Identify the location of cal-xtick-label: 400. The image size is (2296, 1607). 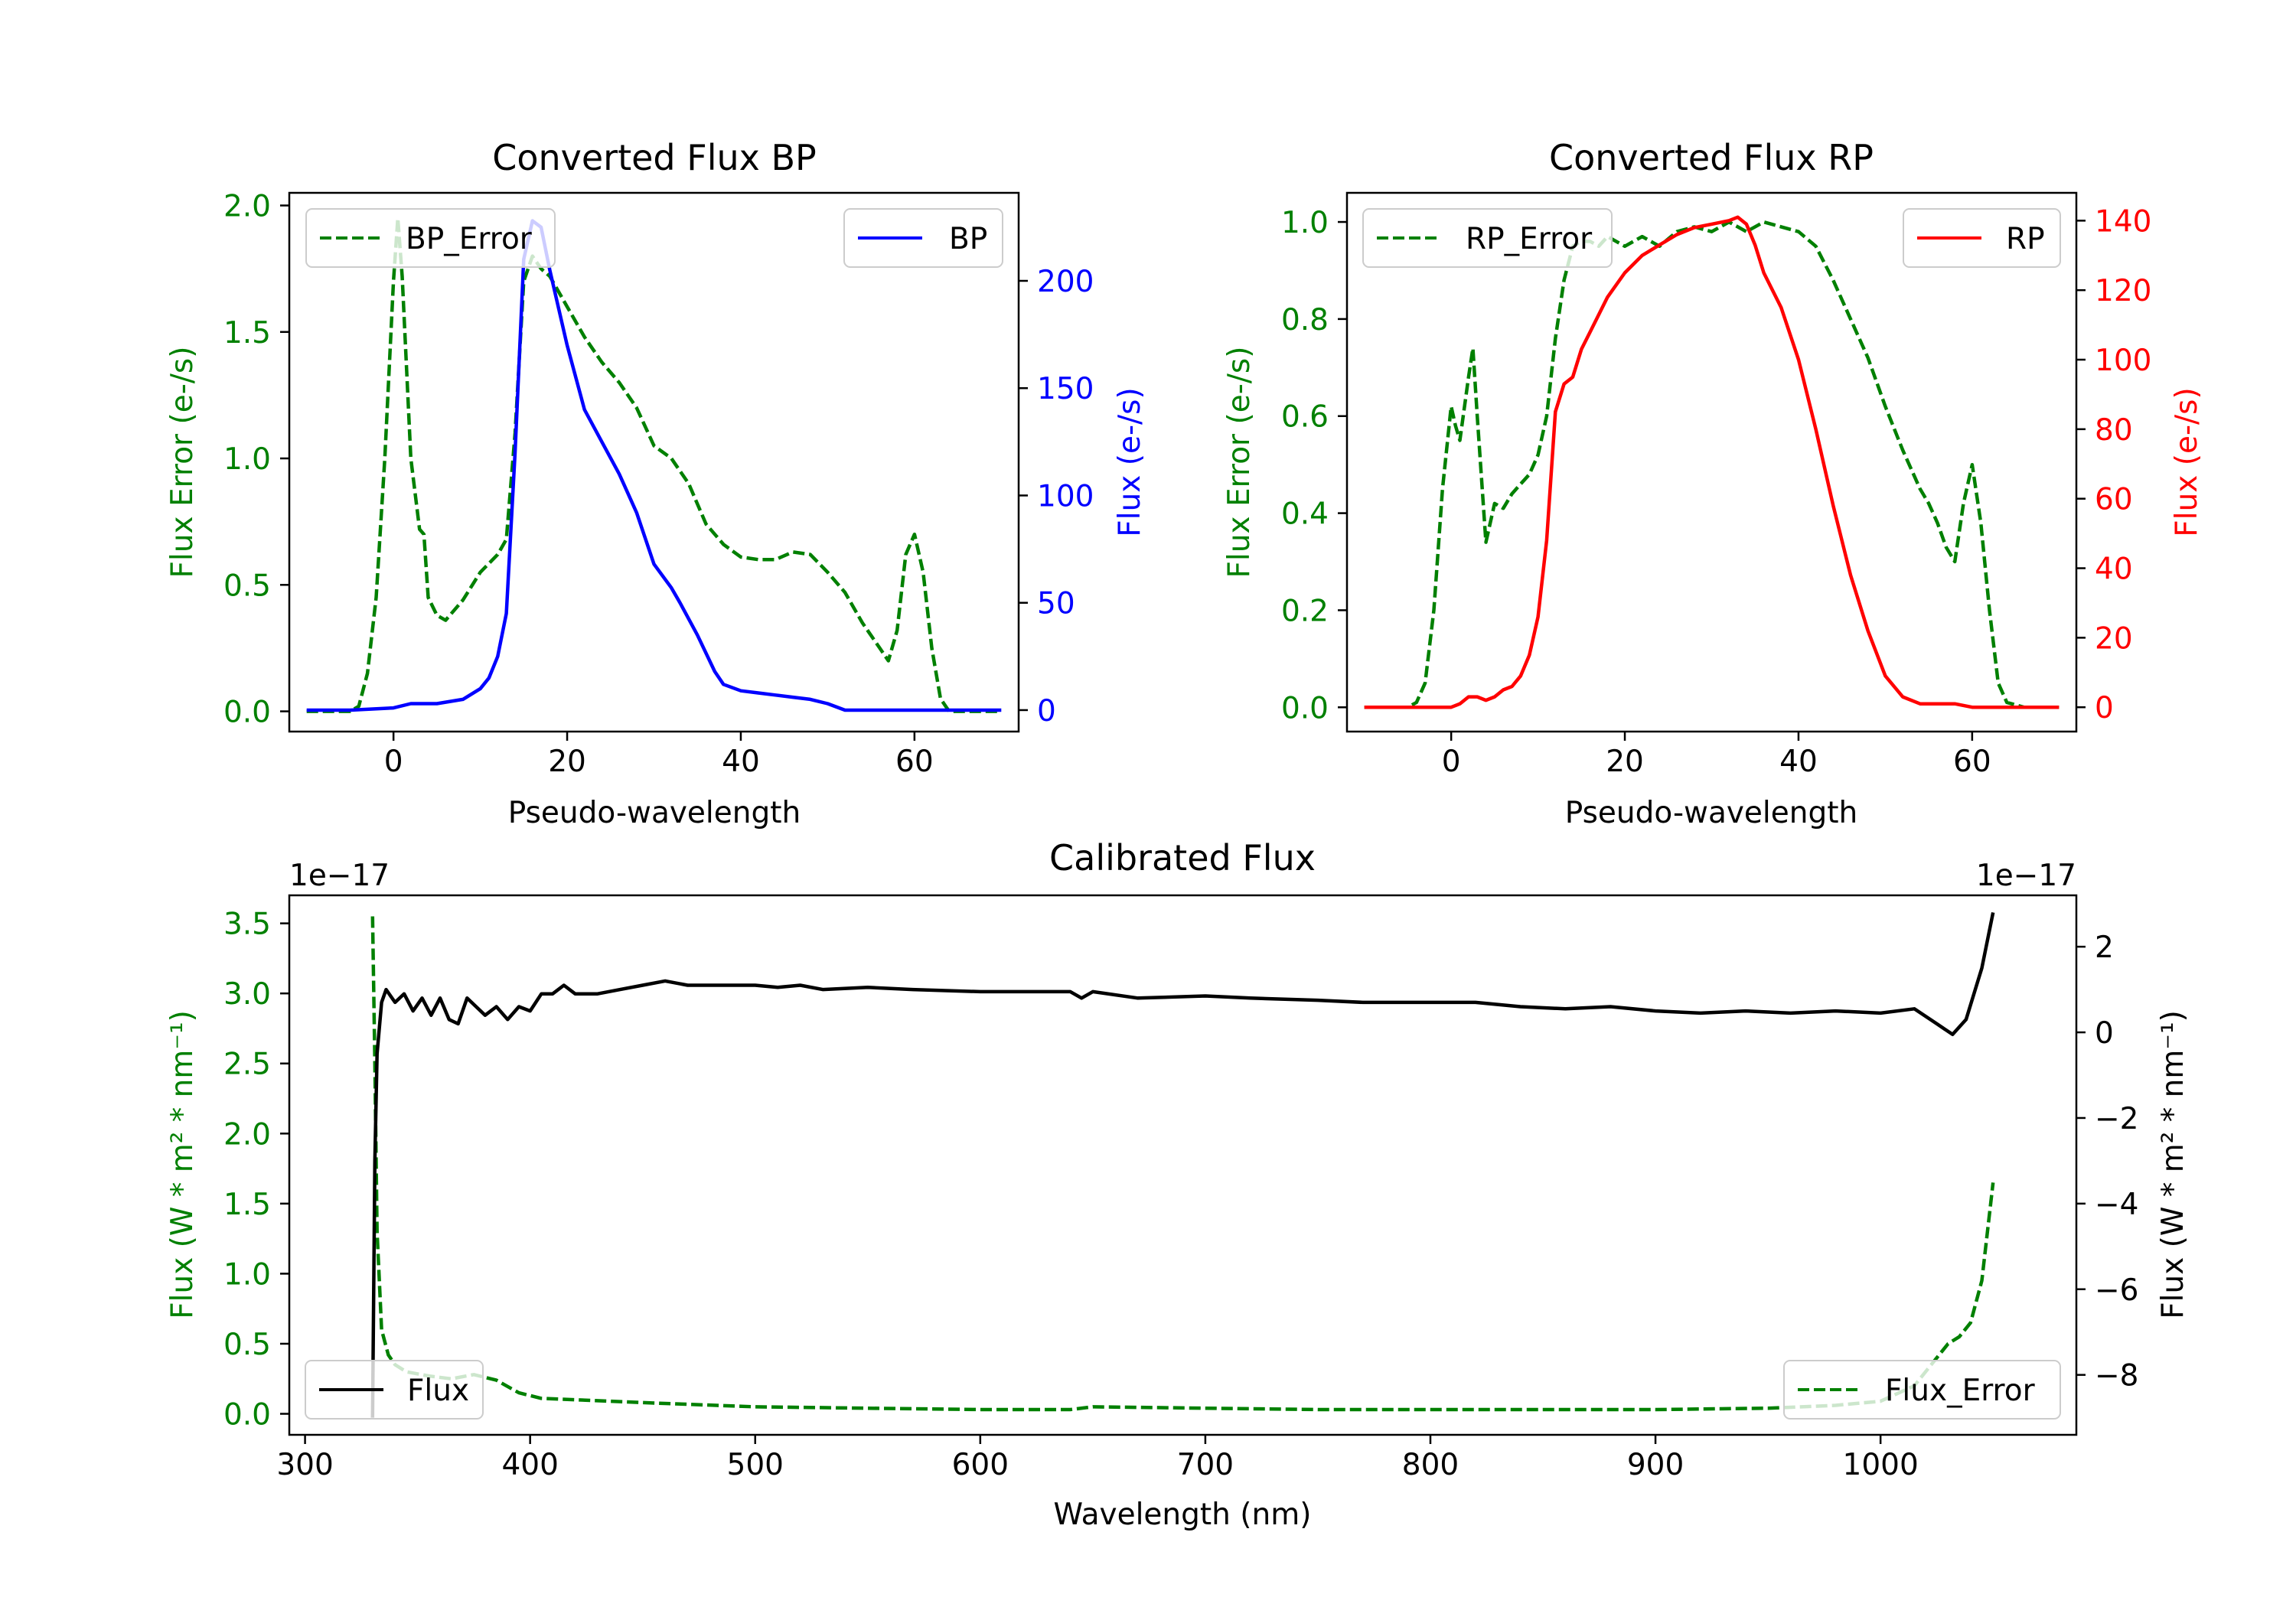
(529, 1465).